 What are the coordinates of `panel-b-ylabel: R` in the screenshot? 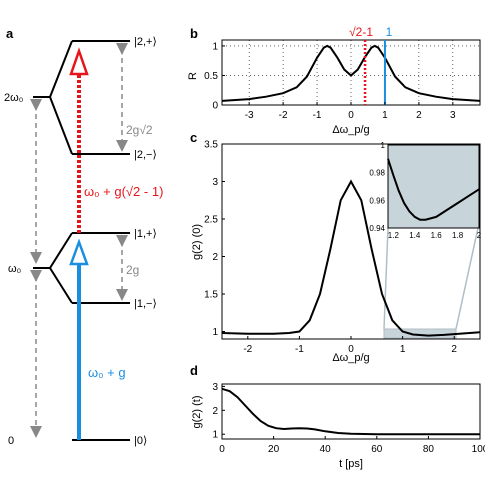 It's located at (193, 76).